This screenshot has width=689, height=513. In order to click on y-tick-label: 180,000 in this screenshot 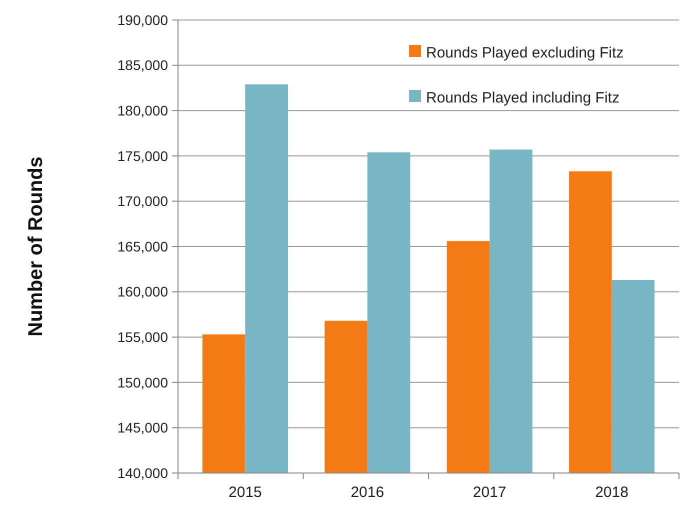, I will do `click(142, 110)`.